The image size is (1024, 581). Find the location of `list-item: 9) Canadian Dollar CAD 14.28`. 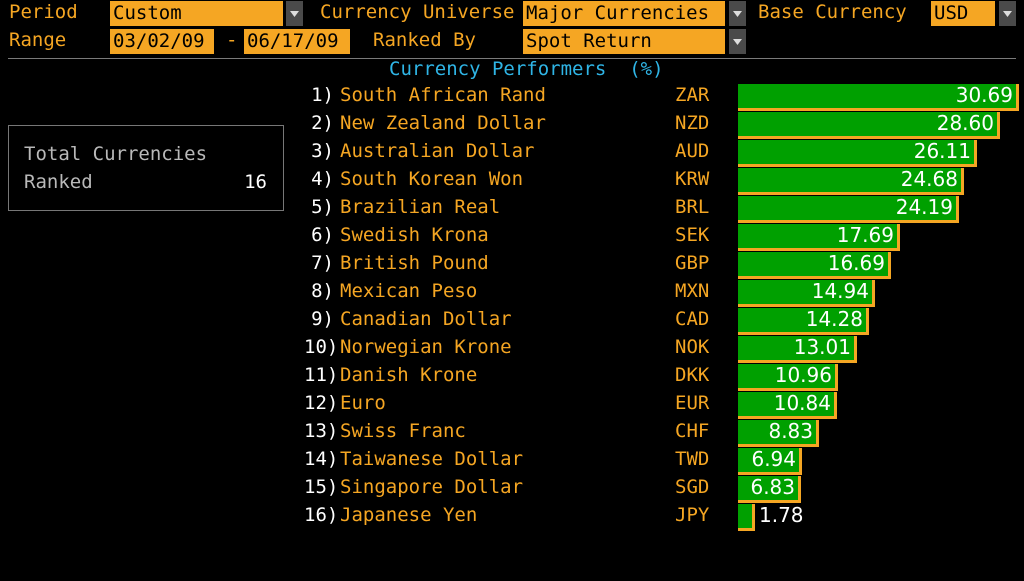

list-item: 9) Canadian Dollar CAD 14.28 is located at coordinates (512, 321).